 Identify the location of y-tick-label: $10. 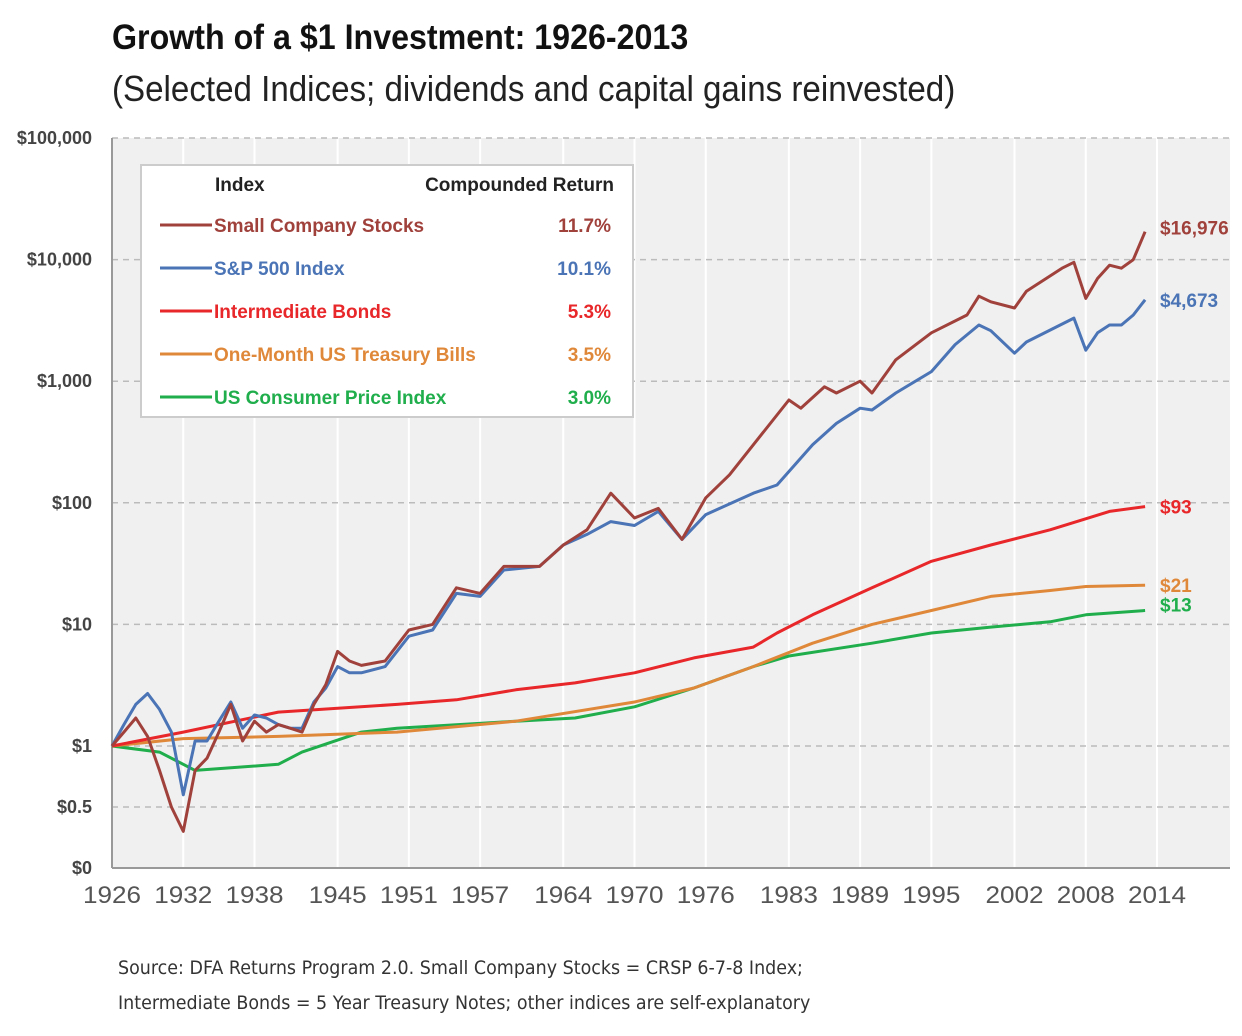
(77, 624).